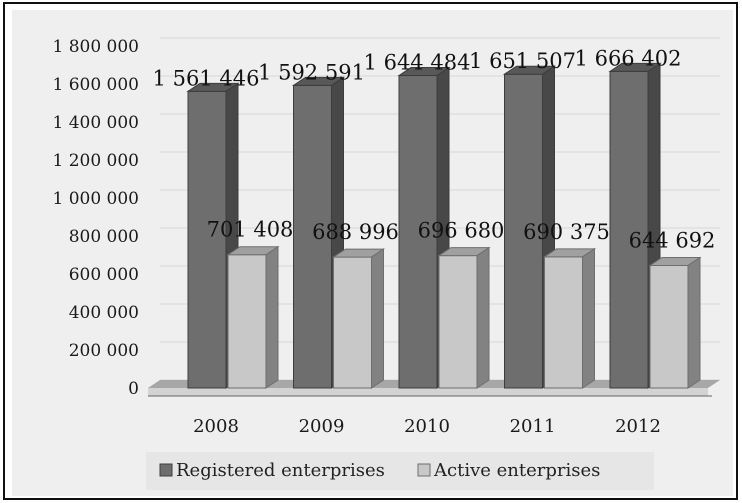 The width and height of the screenshot is (742, 503). Describe the element at coordinates (355, 232) in the screenshot. I see `data-label: 688 996` at that location.